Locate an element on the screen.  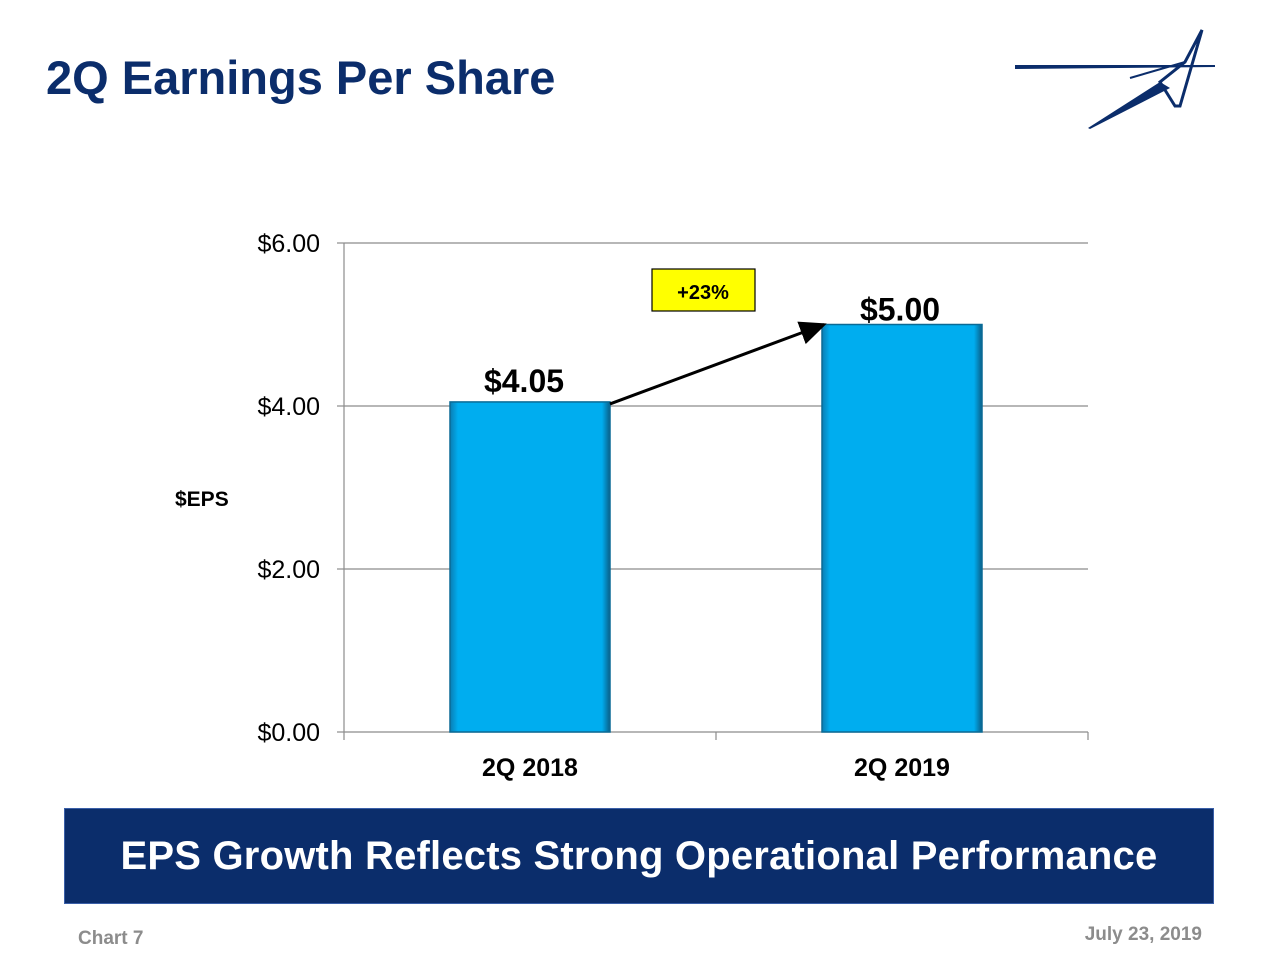
presentation-date: July 23, 2019 is located at coordinates (1143, 934).